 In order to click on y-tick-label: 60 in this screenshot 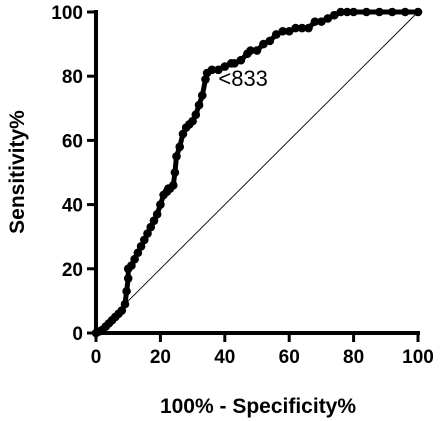, I will do `click(72, 141)`.